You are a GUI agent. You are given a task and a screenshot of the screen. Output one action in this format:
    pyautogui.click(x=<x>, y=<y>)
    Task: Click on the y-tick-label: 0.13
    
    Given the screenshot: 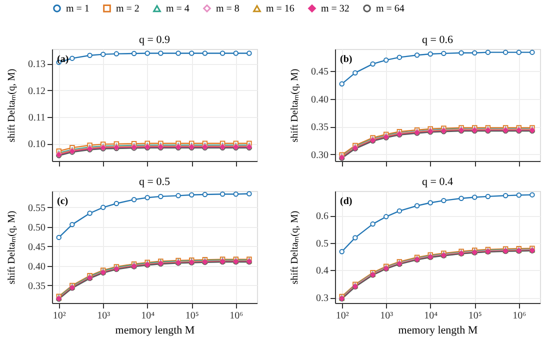 What is the action you would take?
    pyautogui.click(x=37, y=64)
    